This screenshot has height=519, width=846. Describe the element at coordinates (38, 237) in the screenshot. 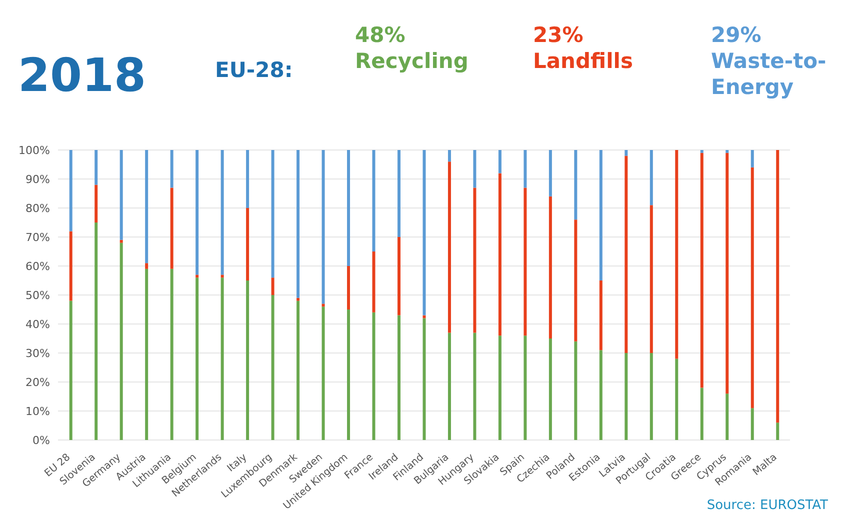

I see `y-tick-label: 70%` at that location.